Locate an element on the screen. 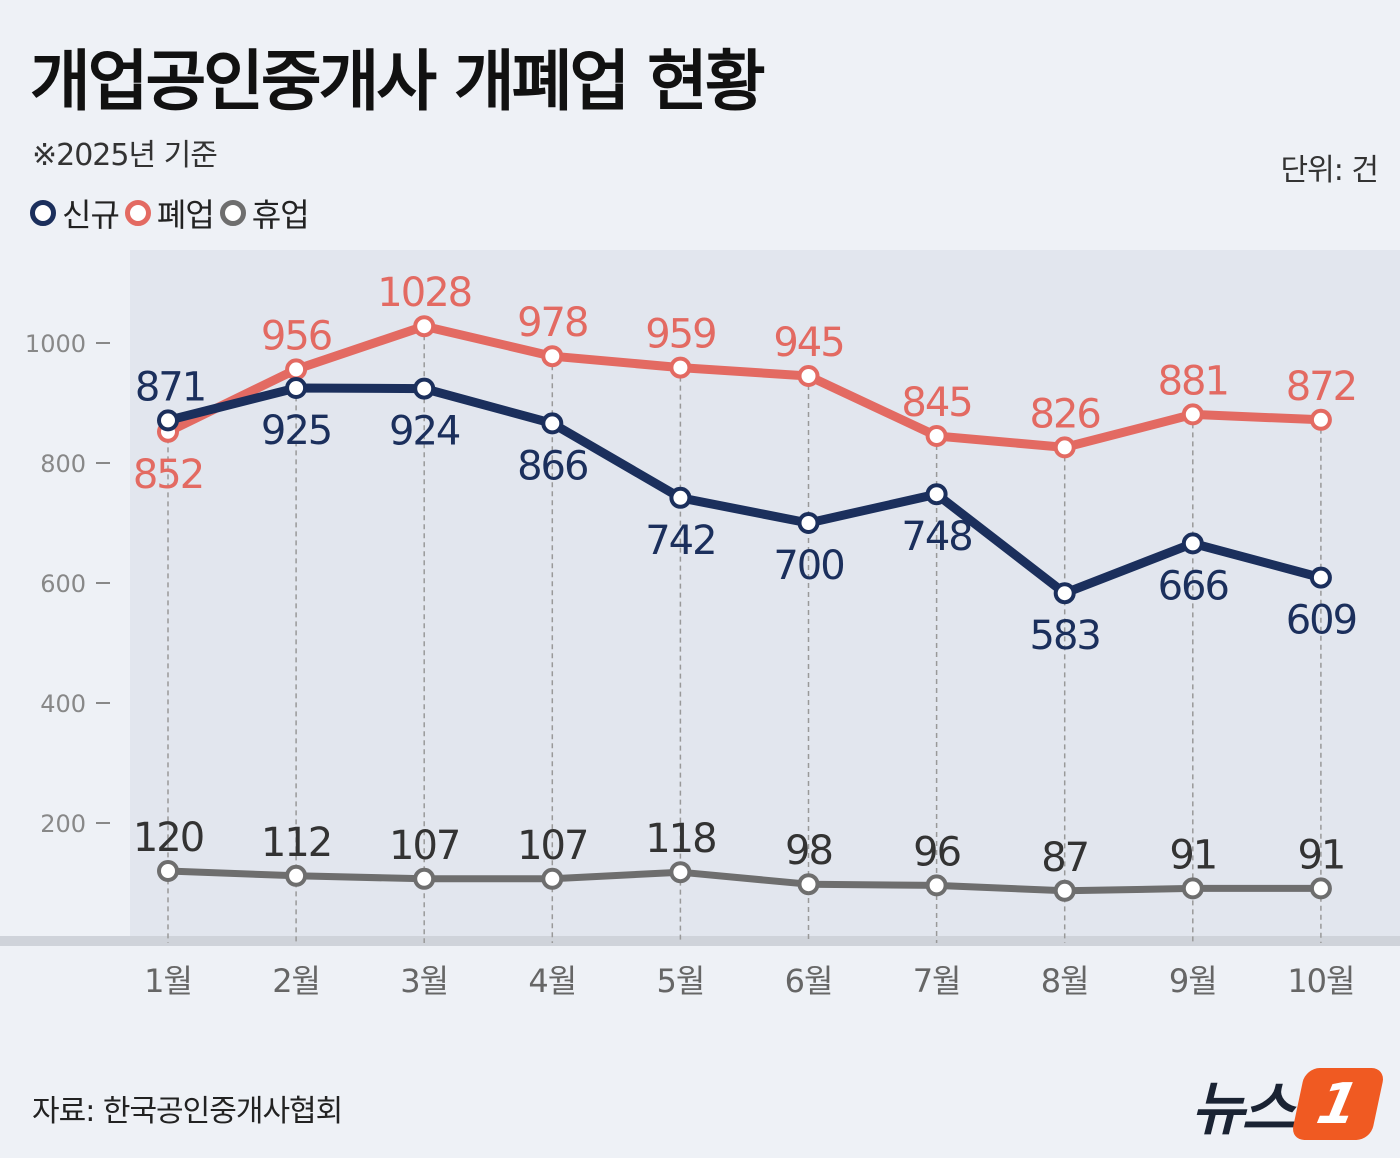  data-label: 845 is located at coordinates (936, 403).